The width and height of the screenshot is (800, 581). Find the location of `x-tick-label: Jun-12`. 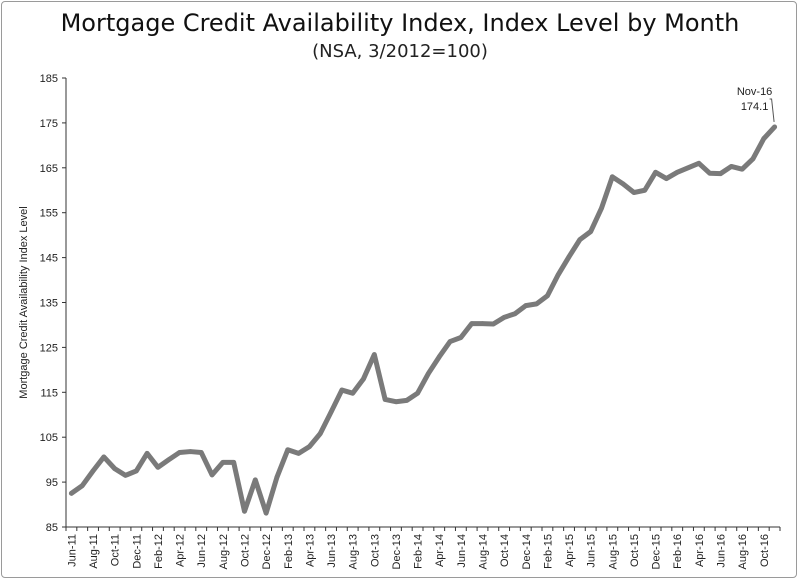

x-tick-label: Jun-12 is located at coordinates (202, 551).